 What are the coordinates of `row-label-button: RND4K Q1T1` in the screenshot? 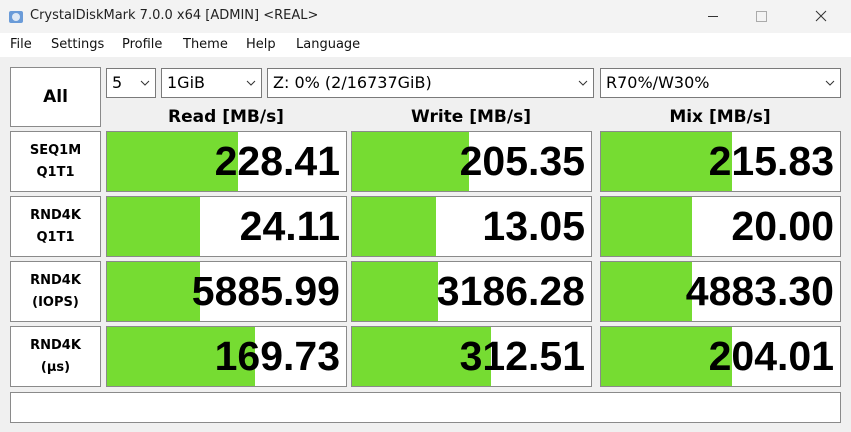 It's located at (55, 226).